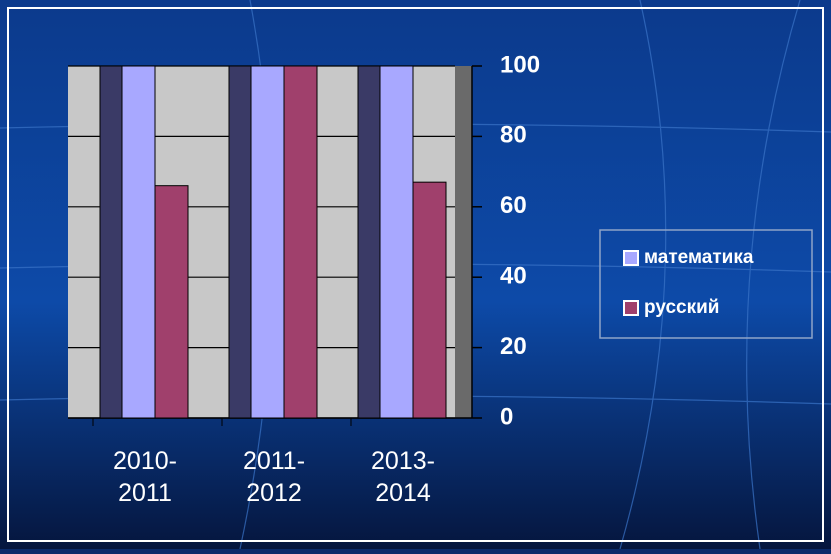  What do you see at coordinates (699, 257) in the screenshot?
I see `legend-label: математика` at bounding box center [699, 257].